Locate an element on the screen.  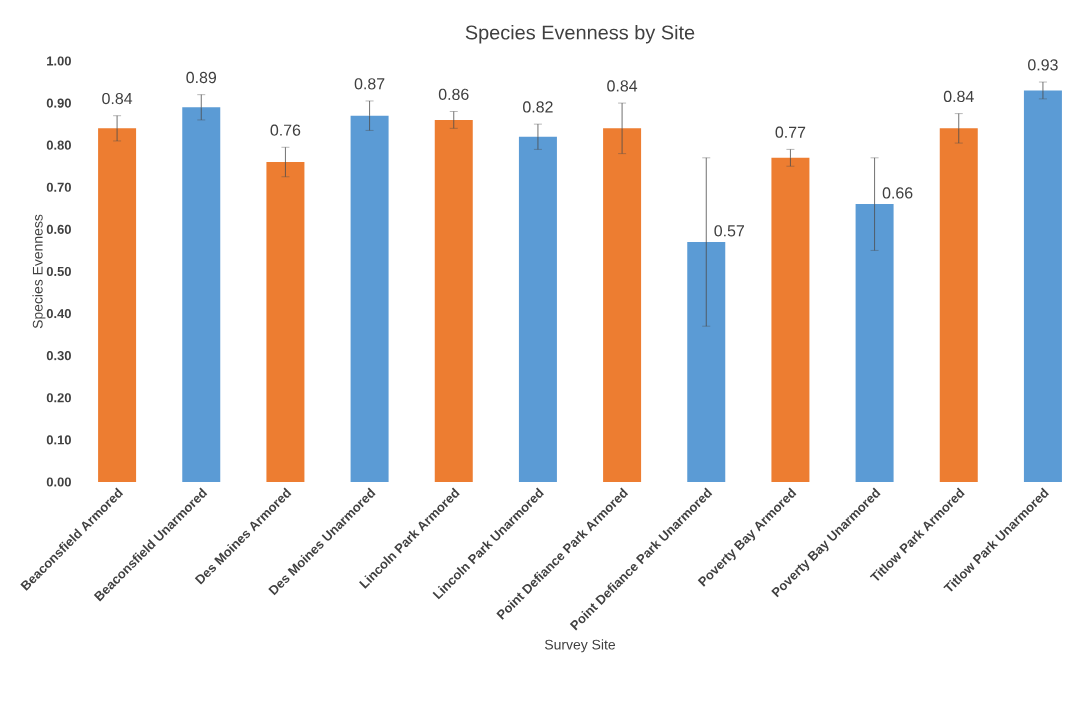
y-tick-label: 0.60 is located at coordinates (58, 229).